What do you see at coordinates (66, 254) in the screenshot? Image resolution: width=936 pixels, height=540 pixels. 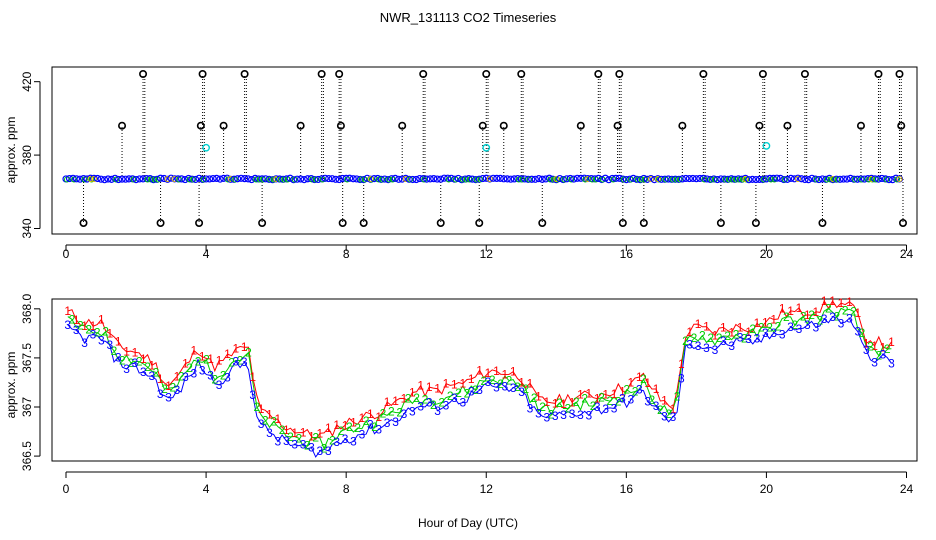 I see `top-x-tick-label: 0` at bounding box center [66, 254].